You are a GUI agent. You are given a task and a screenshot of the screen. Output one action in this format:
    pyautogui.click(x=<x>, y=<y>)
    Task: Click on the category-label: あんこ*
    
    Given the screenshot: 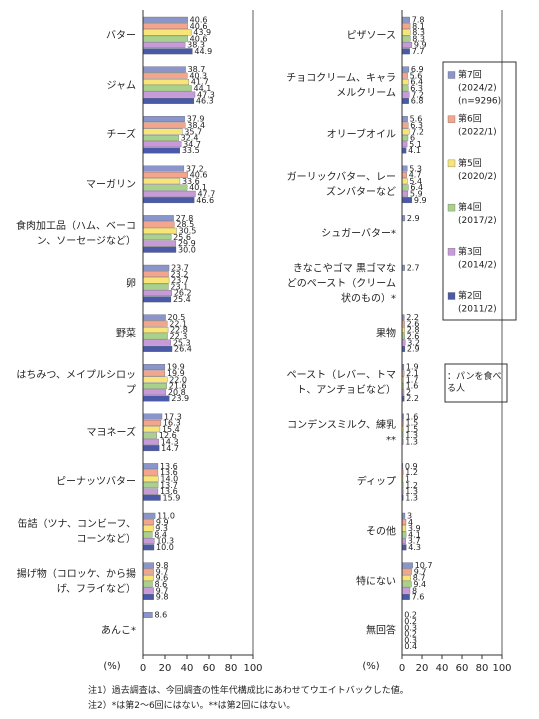 What is the action you would take?
    pyautogui.click(x=118, y=631)
    